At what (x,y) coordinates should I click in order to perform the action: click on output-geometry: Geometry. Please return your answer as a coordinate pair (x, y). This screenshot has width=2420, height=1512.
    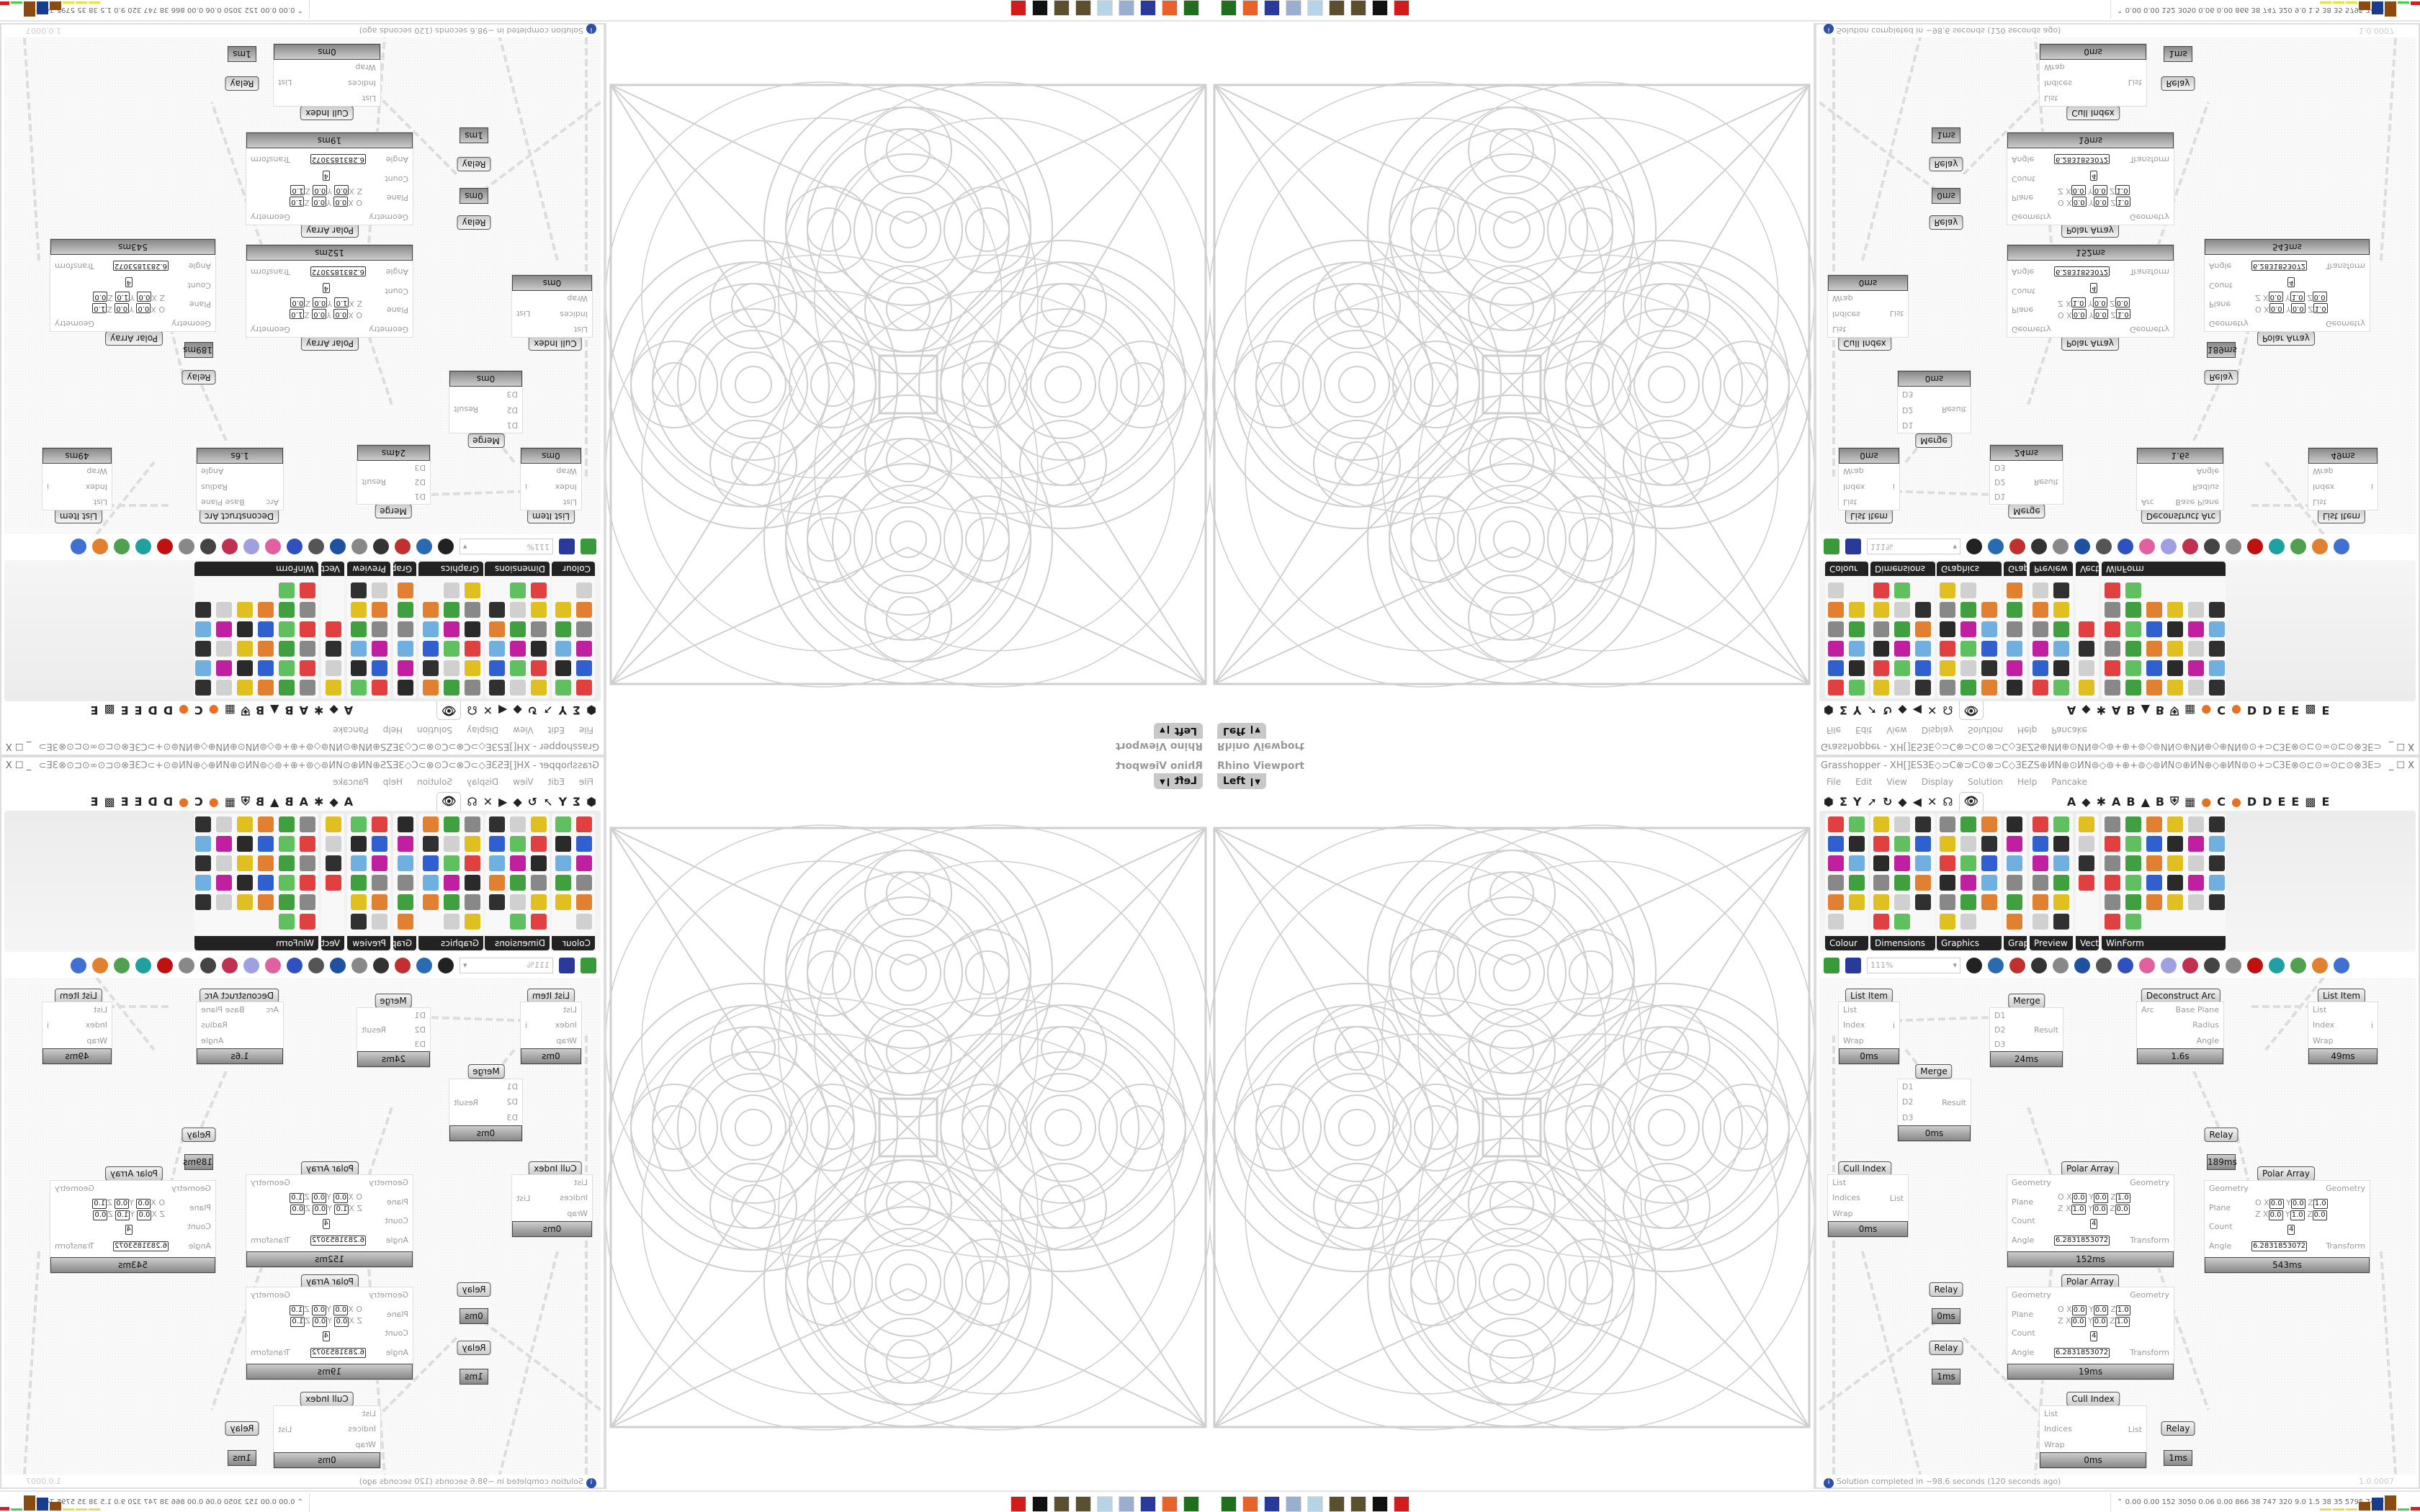
    Looking at the image, I should click on (2149, 329).